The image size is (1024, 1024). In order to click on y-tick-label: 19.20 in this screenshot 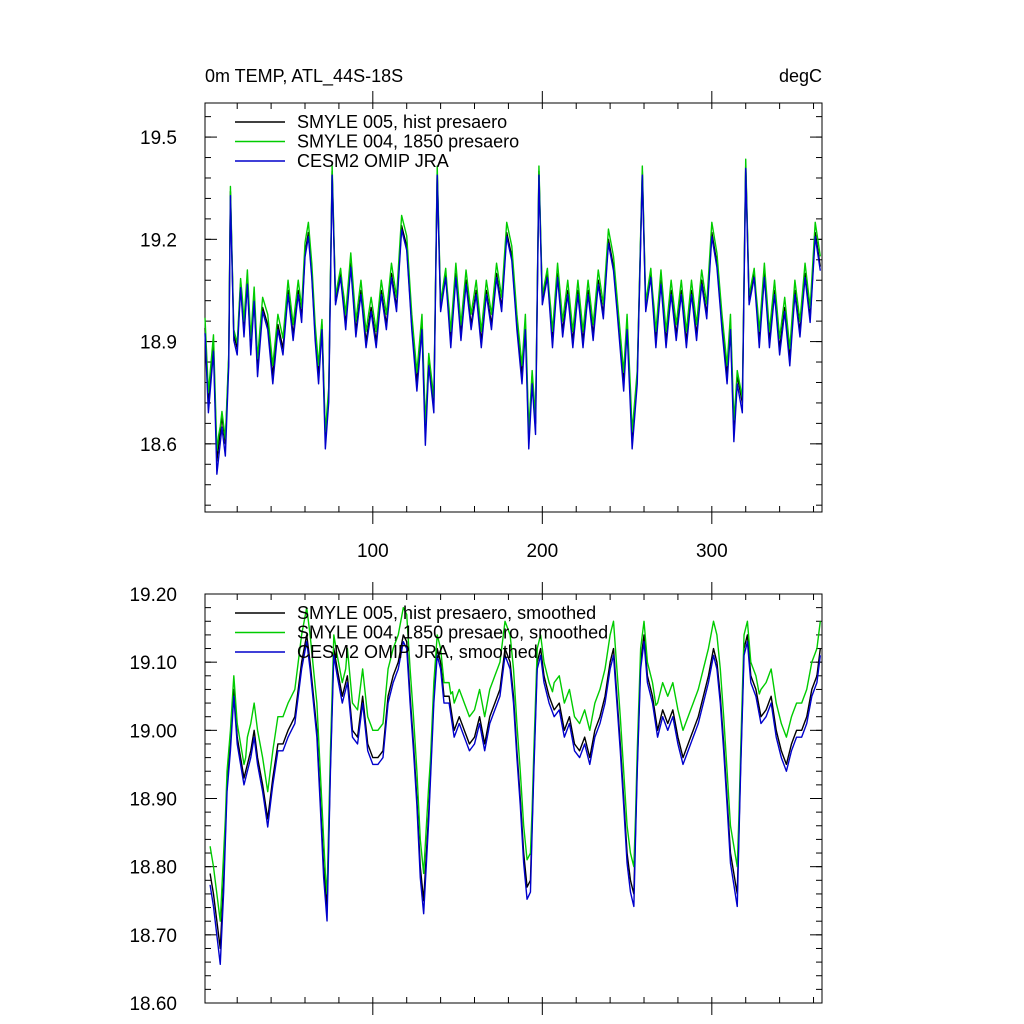, I will do `click(153, 595)`.